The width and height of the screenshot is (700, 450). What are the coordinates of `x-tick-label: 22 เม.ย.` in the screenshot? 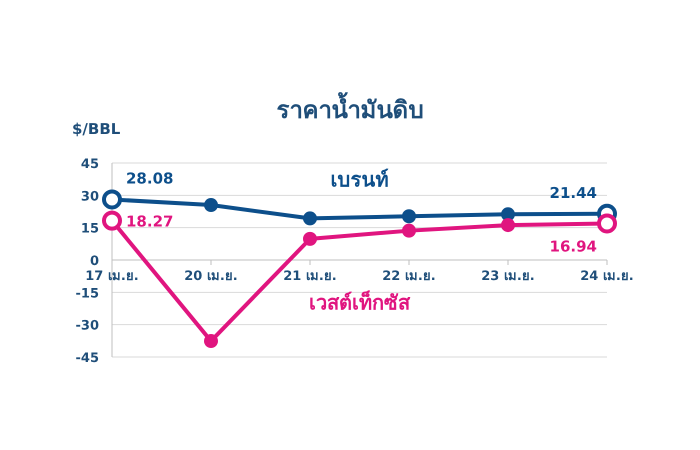 It's located at (409, 276).